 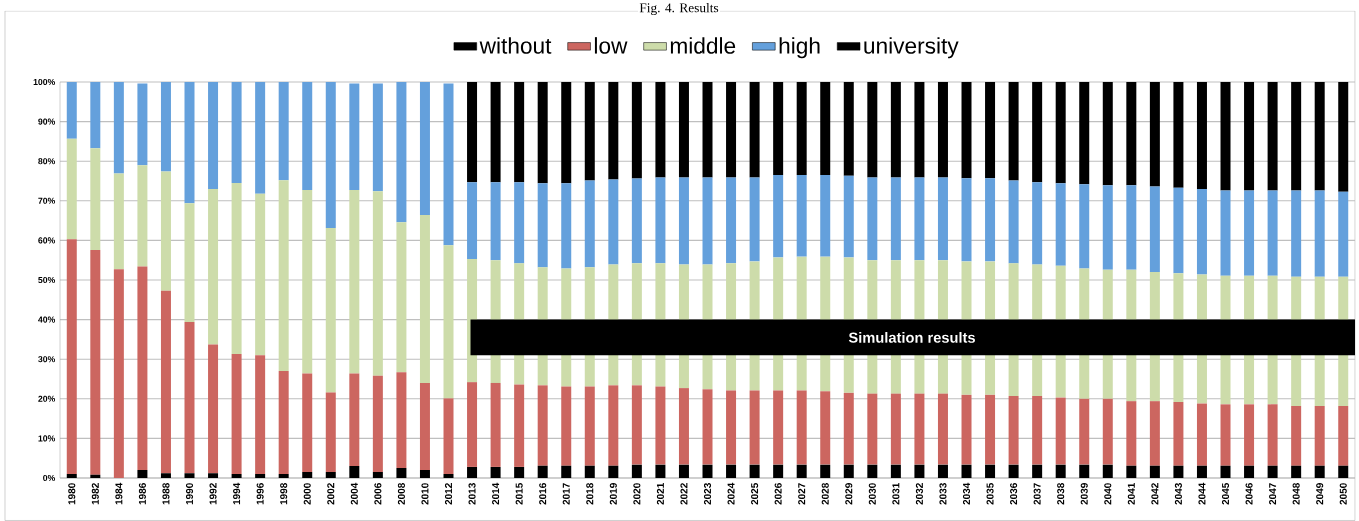 What do you see at coordinates (1320, 494) in the screenshot?
I see `x-tick-label: 2049` at bounding box center [1320, 494].